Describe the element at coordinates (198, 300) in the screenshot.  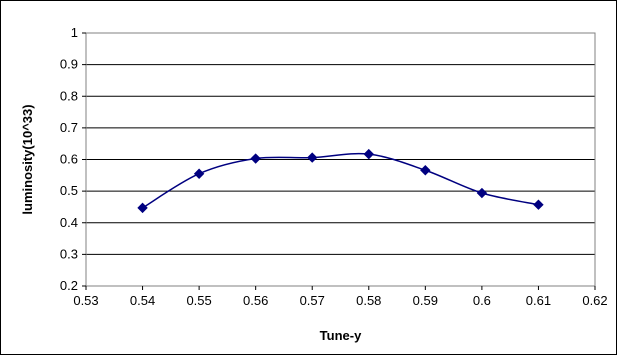
I see `x-tick-label: 0.55` at that location.